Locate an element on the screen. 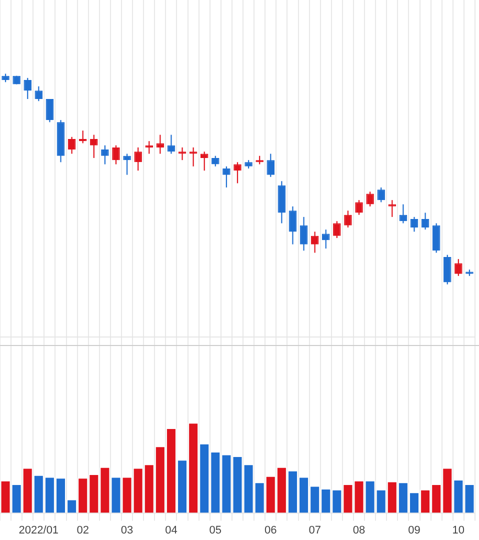  x-tick-label: 2022/01 is located at coordinates (38, 530).